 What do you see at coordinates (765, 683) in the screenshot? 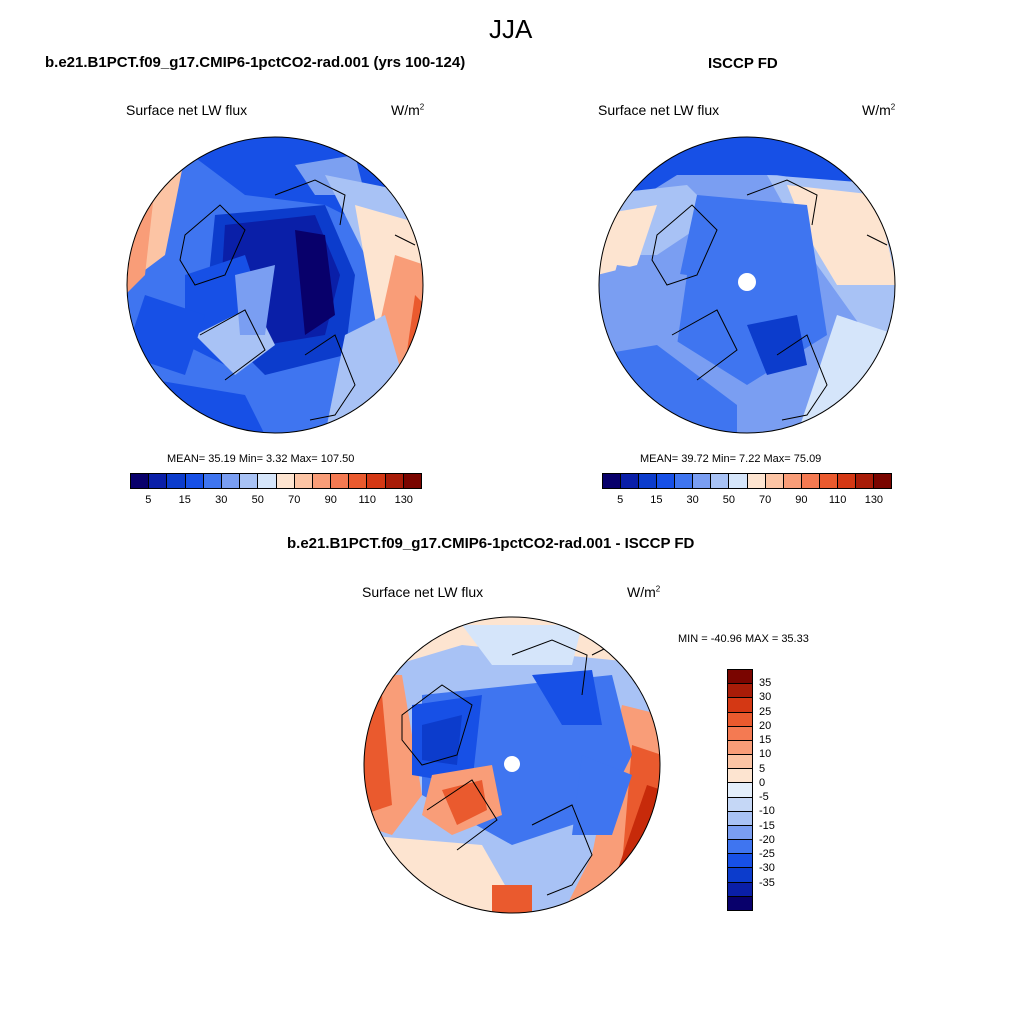
I see `colorbar-tick-label: 35` at bounding box center [765, 683].